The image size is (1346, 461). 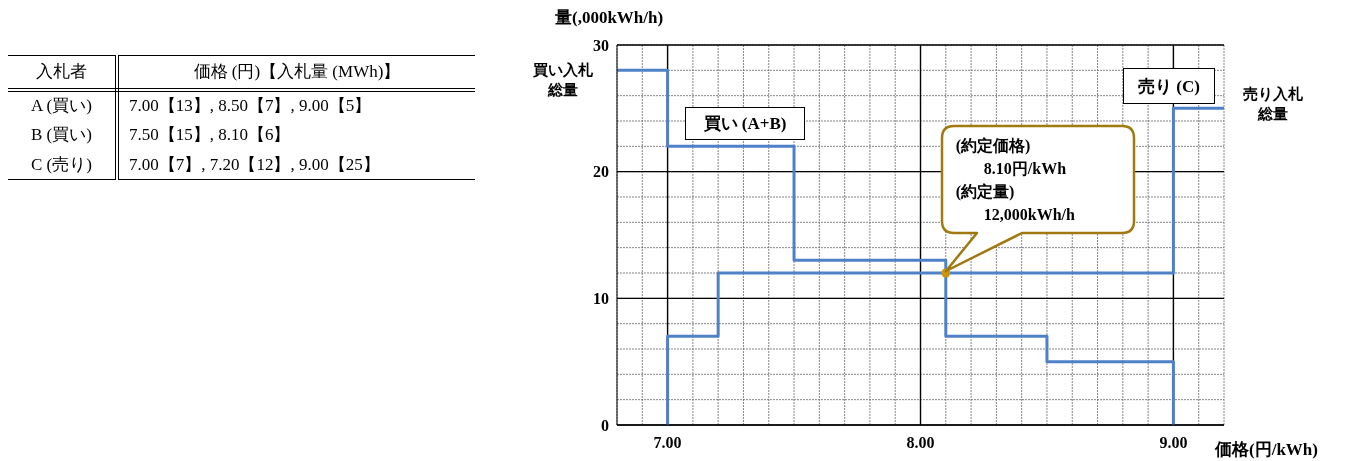 I want to click on text: 価格 (円)【入札量 (MWh)】, so click(x=295, y=72).